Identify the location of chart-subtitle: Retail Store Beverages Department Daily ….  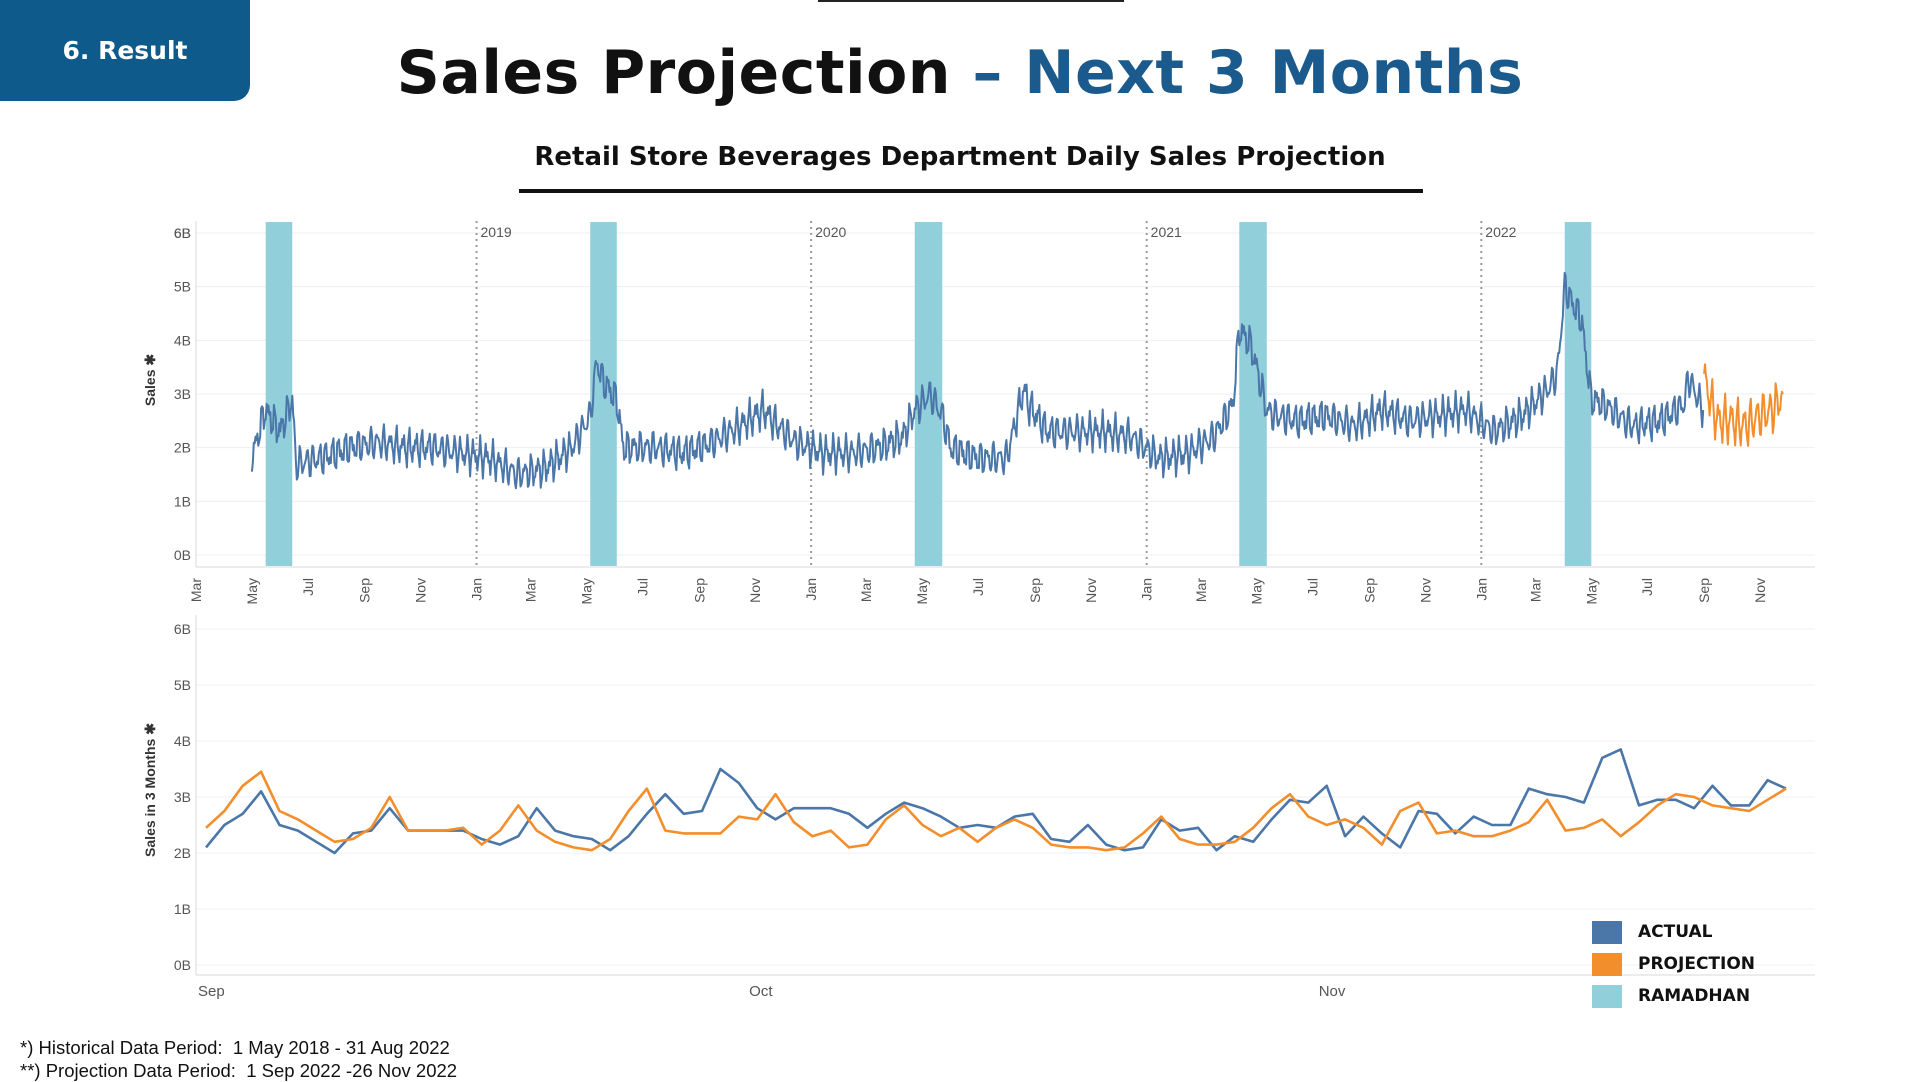
(960, 157).